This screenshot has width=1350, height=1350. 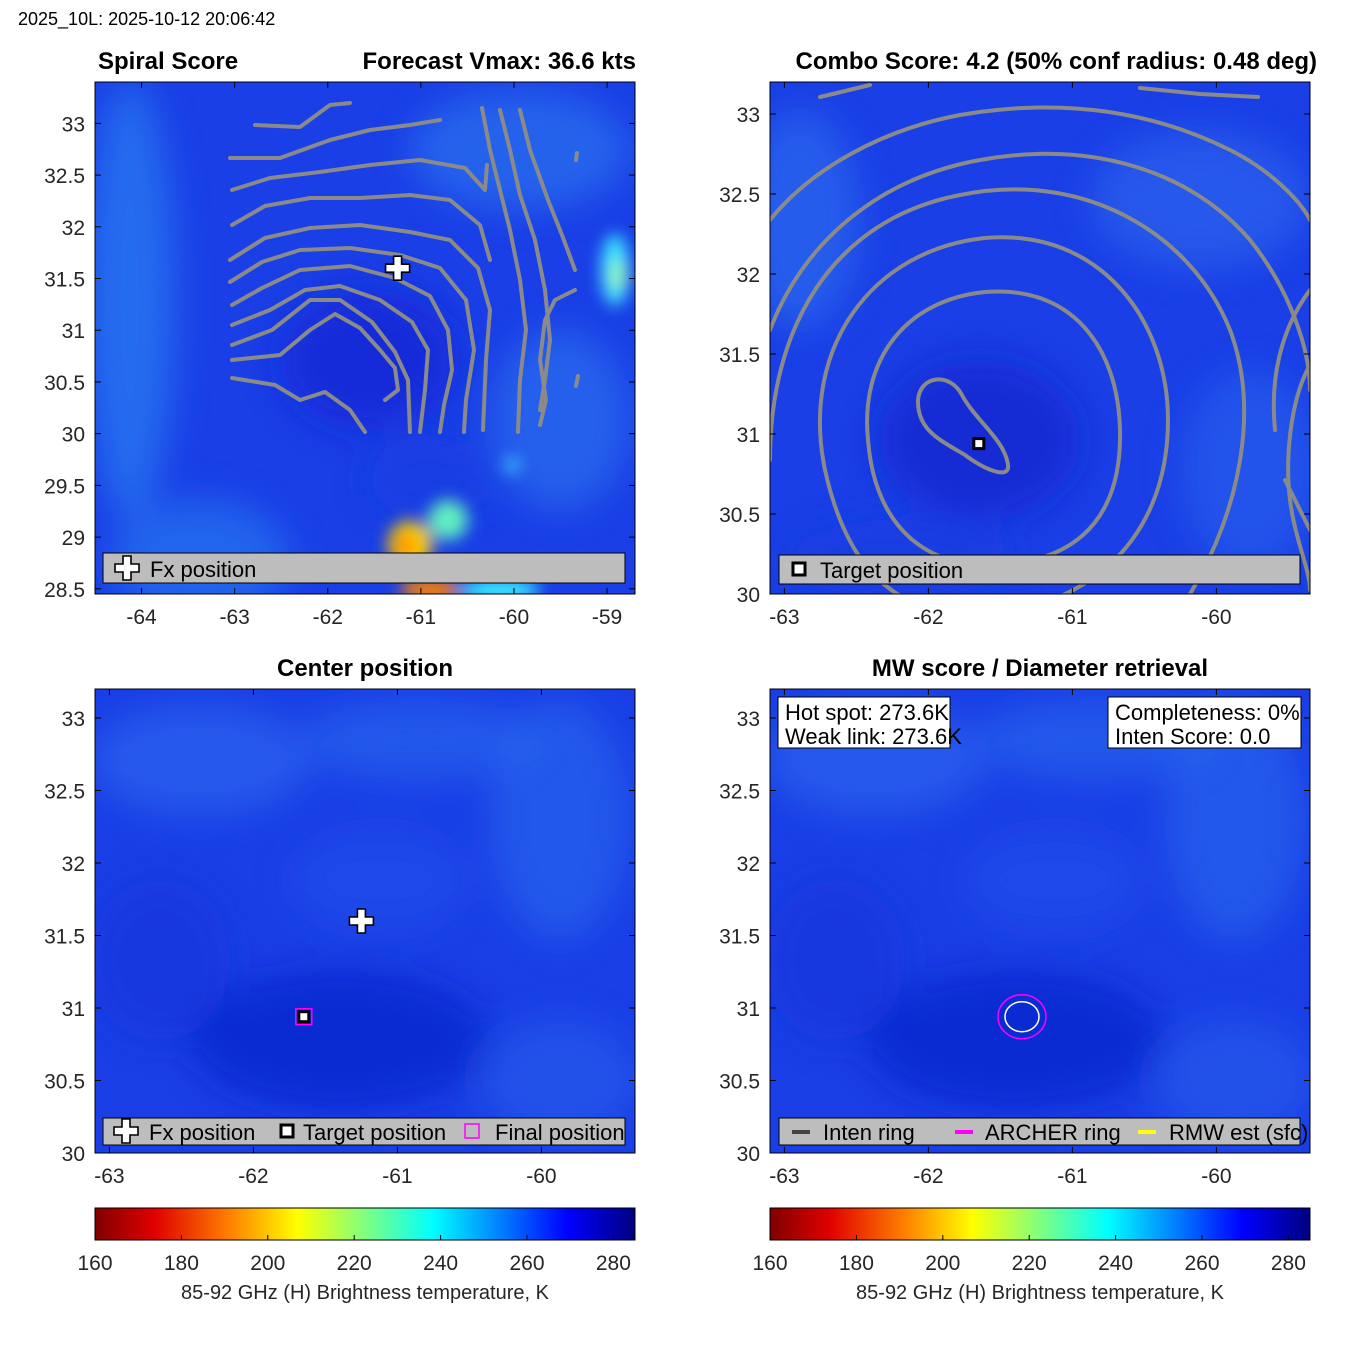 I want to click on retrieval-rings, so click(x=1022, y=1016).